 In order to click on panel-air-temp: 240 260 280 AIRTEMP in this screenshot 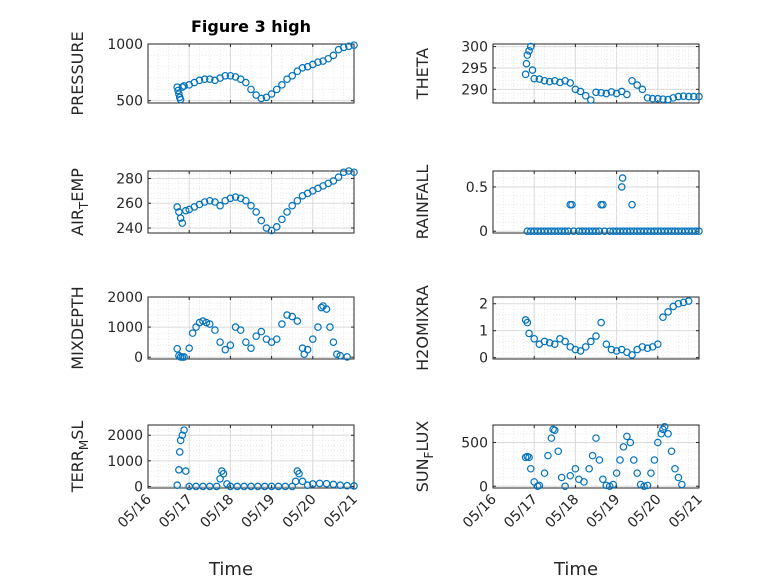, I will do `click(213, 202)`.